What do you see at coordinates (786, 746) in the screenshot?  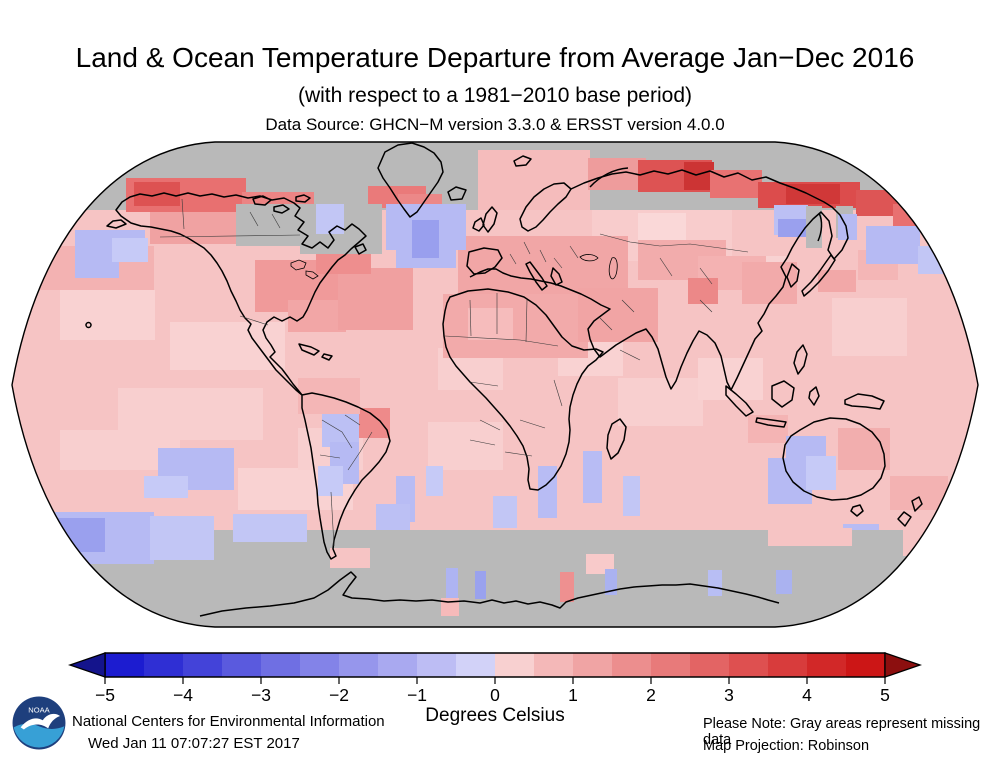 I see `projection-note: Map Projection: Robinson` at bounding box center [786, 746].